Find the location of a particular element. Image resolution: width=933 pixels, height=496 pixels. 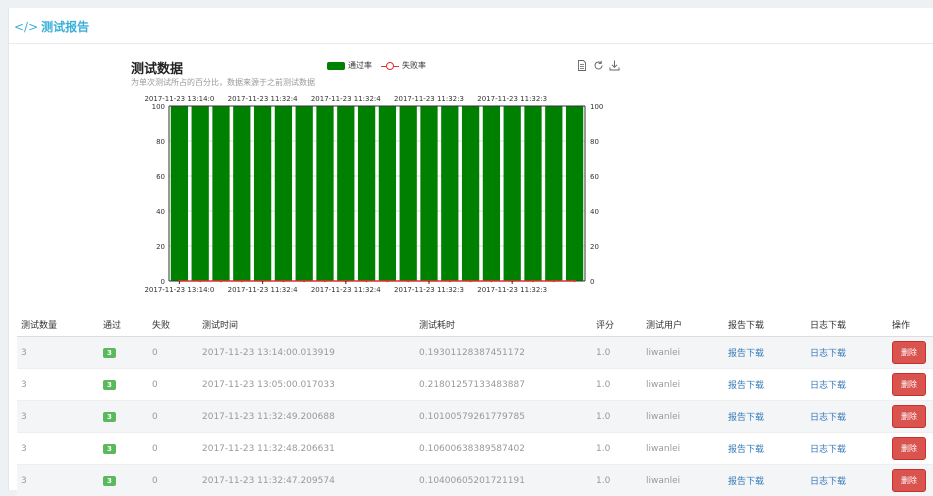

refresh-icon is located at coordinates (598, 65).